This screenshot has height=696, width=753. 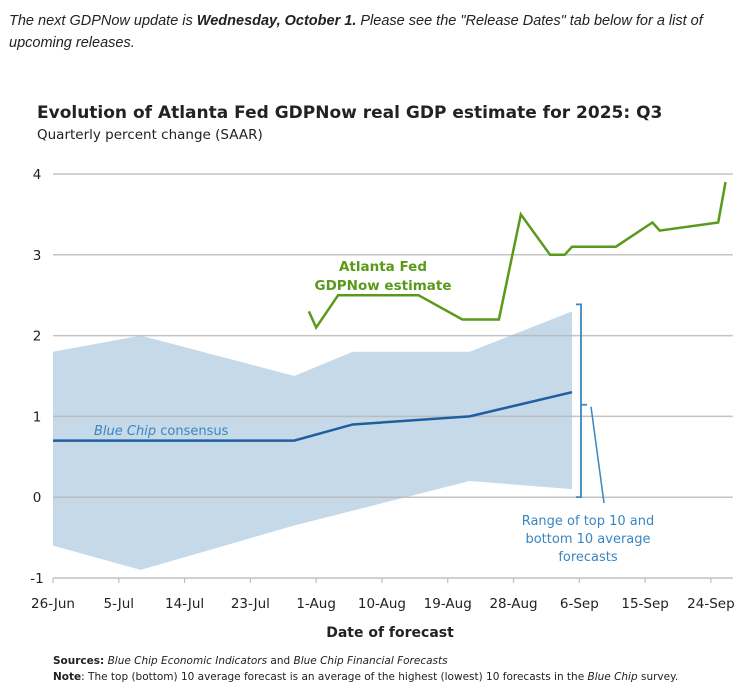 What do you see at coordinates (390, 633) in the screenshot?
I see `x-axis-label: Date of forecast` at bounding box center [390, 633].